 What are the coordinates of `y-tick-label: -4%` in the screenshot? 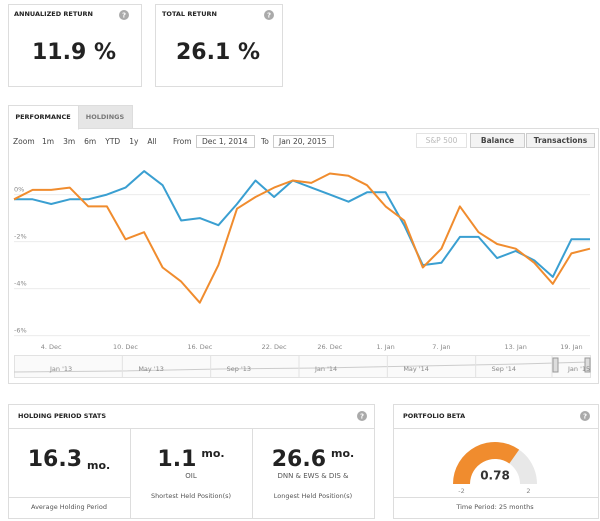 It's located at (20, 284).